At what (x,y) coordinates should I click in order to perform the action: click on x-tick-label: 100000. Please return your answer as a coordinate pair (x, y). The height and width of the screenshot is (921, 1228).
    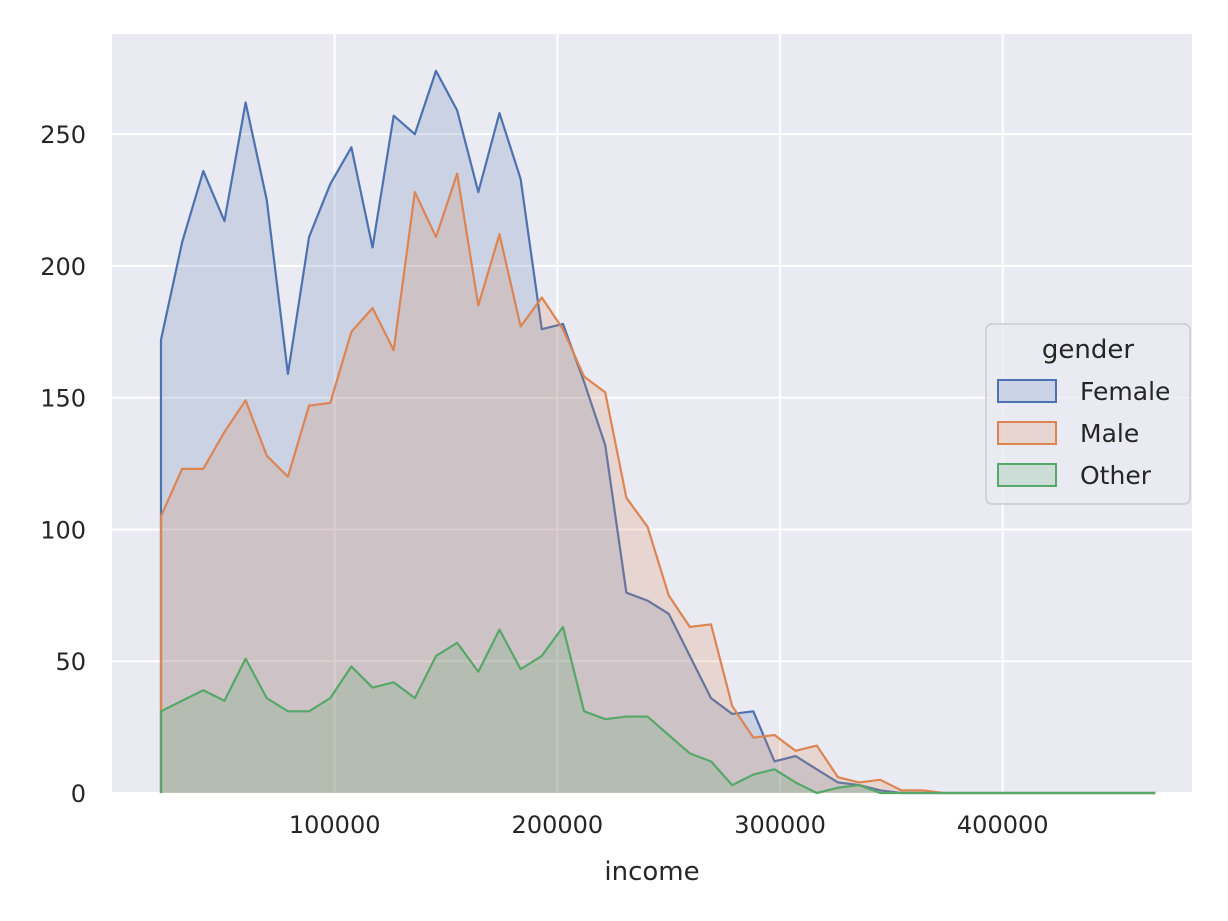
    Looking at the image, I should click on (335, 825).